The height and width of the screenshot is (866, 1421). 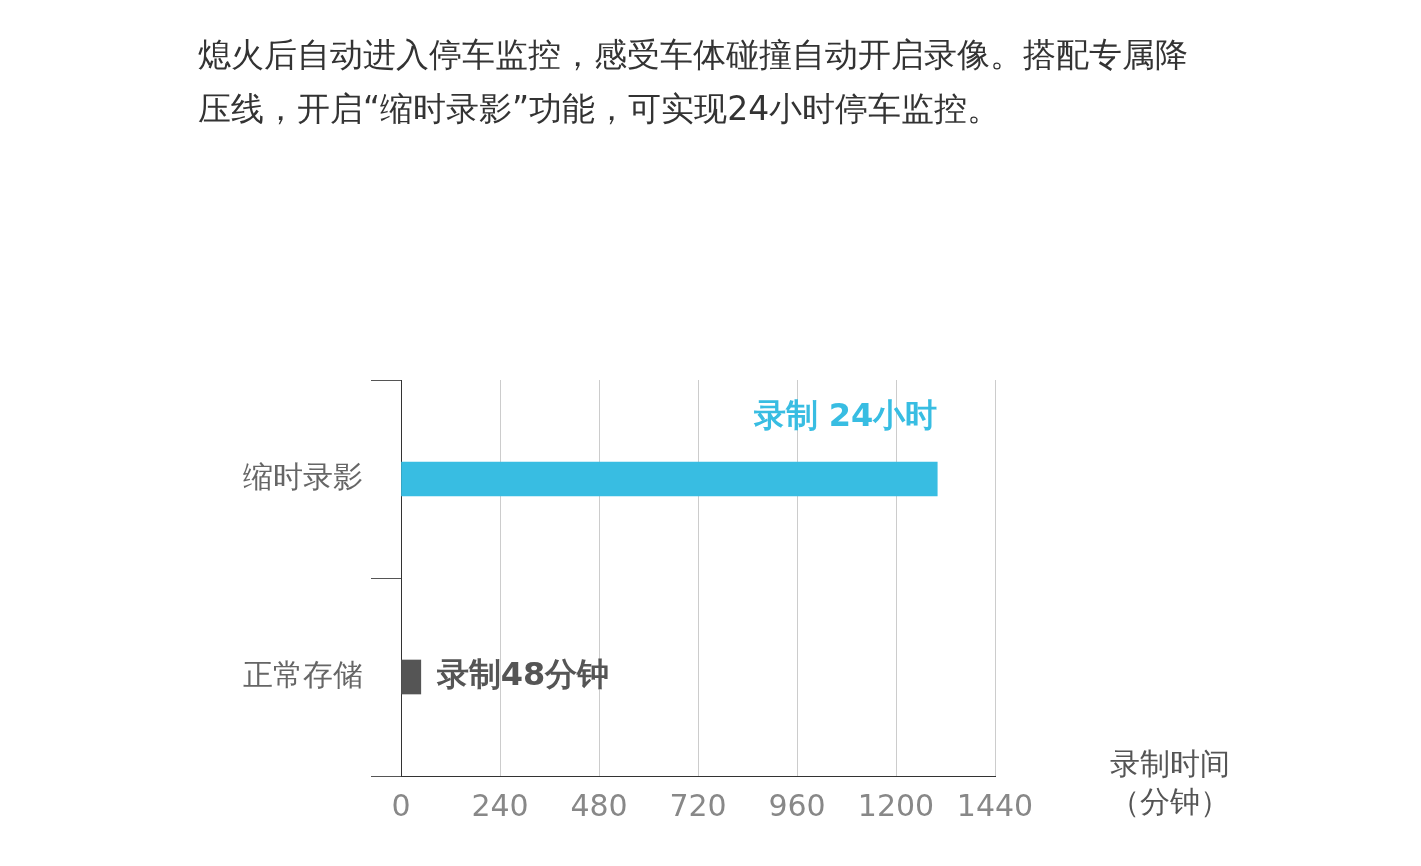 I want to click on x-tick-label: 1440, so click(x=995, y=805).